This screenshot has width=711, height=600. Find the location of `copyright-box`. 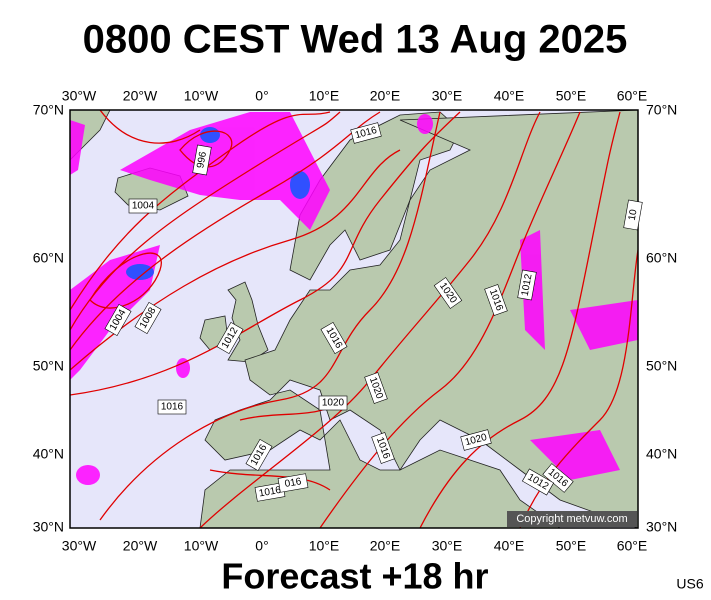

copyright-box is located at coordinates (572, 519).